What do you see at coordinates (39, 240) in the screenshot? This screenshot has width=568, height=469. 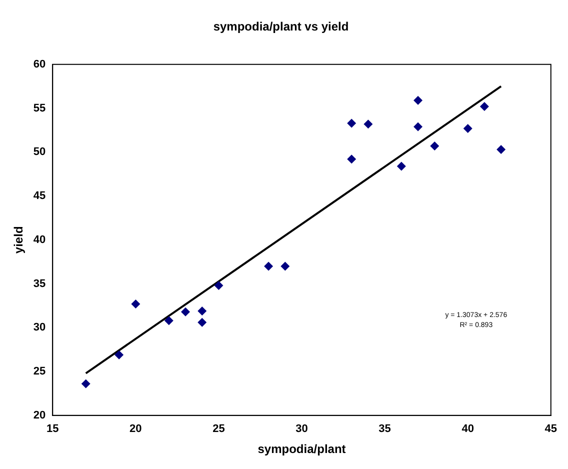 I see `y-tick-label: 40` at bounding box center [39, 240].